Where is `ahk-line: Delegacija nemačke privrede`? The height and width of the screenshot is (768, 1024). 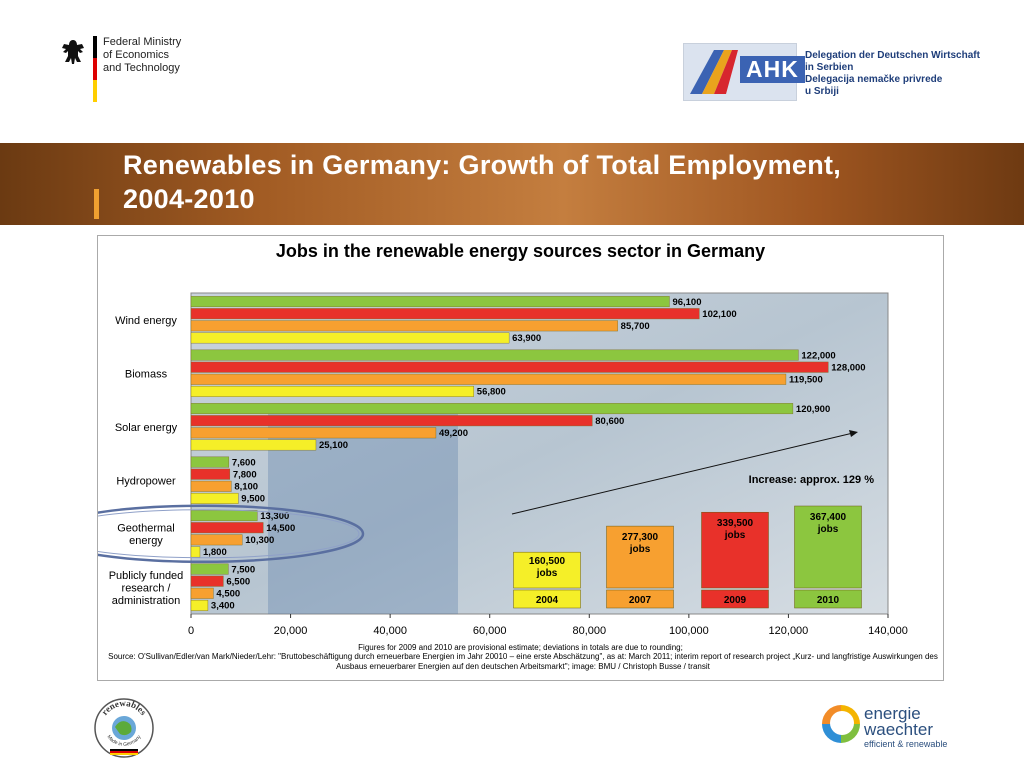 ahk-line: Delegacija nemačke privrede is located at coordinates (874, 79).